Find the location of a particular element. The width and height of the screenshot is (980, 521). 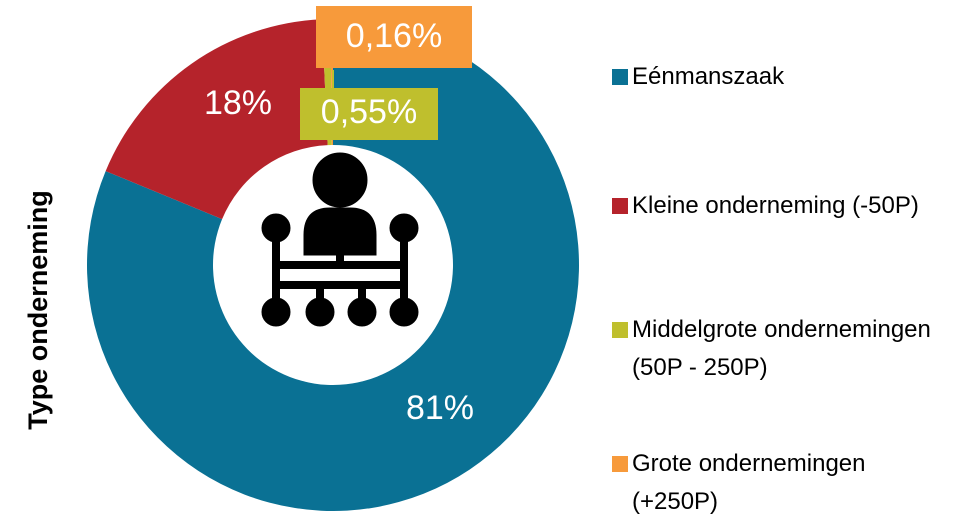

slice is located at coordinates (216, 119).